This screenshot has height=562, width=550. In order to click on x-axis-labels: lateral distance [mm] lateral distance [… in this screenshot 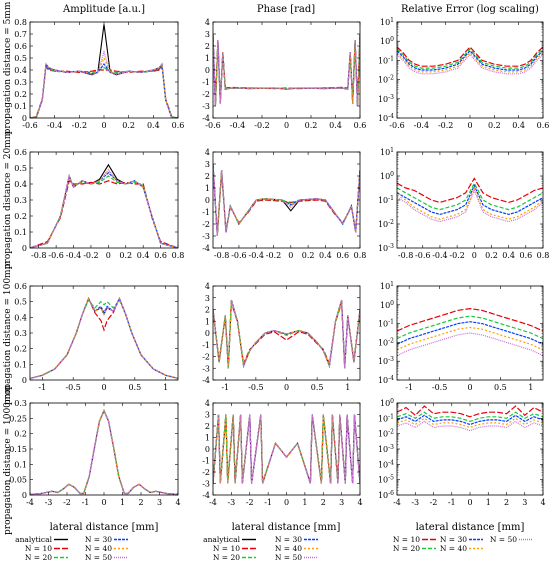, I will do `click(287, 527)`.